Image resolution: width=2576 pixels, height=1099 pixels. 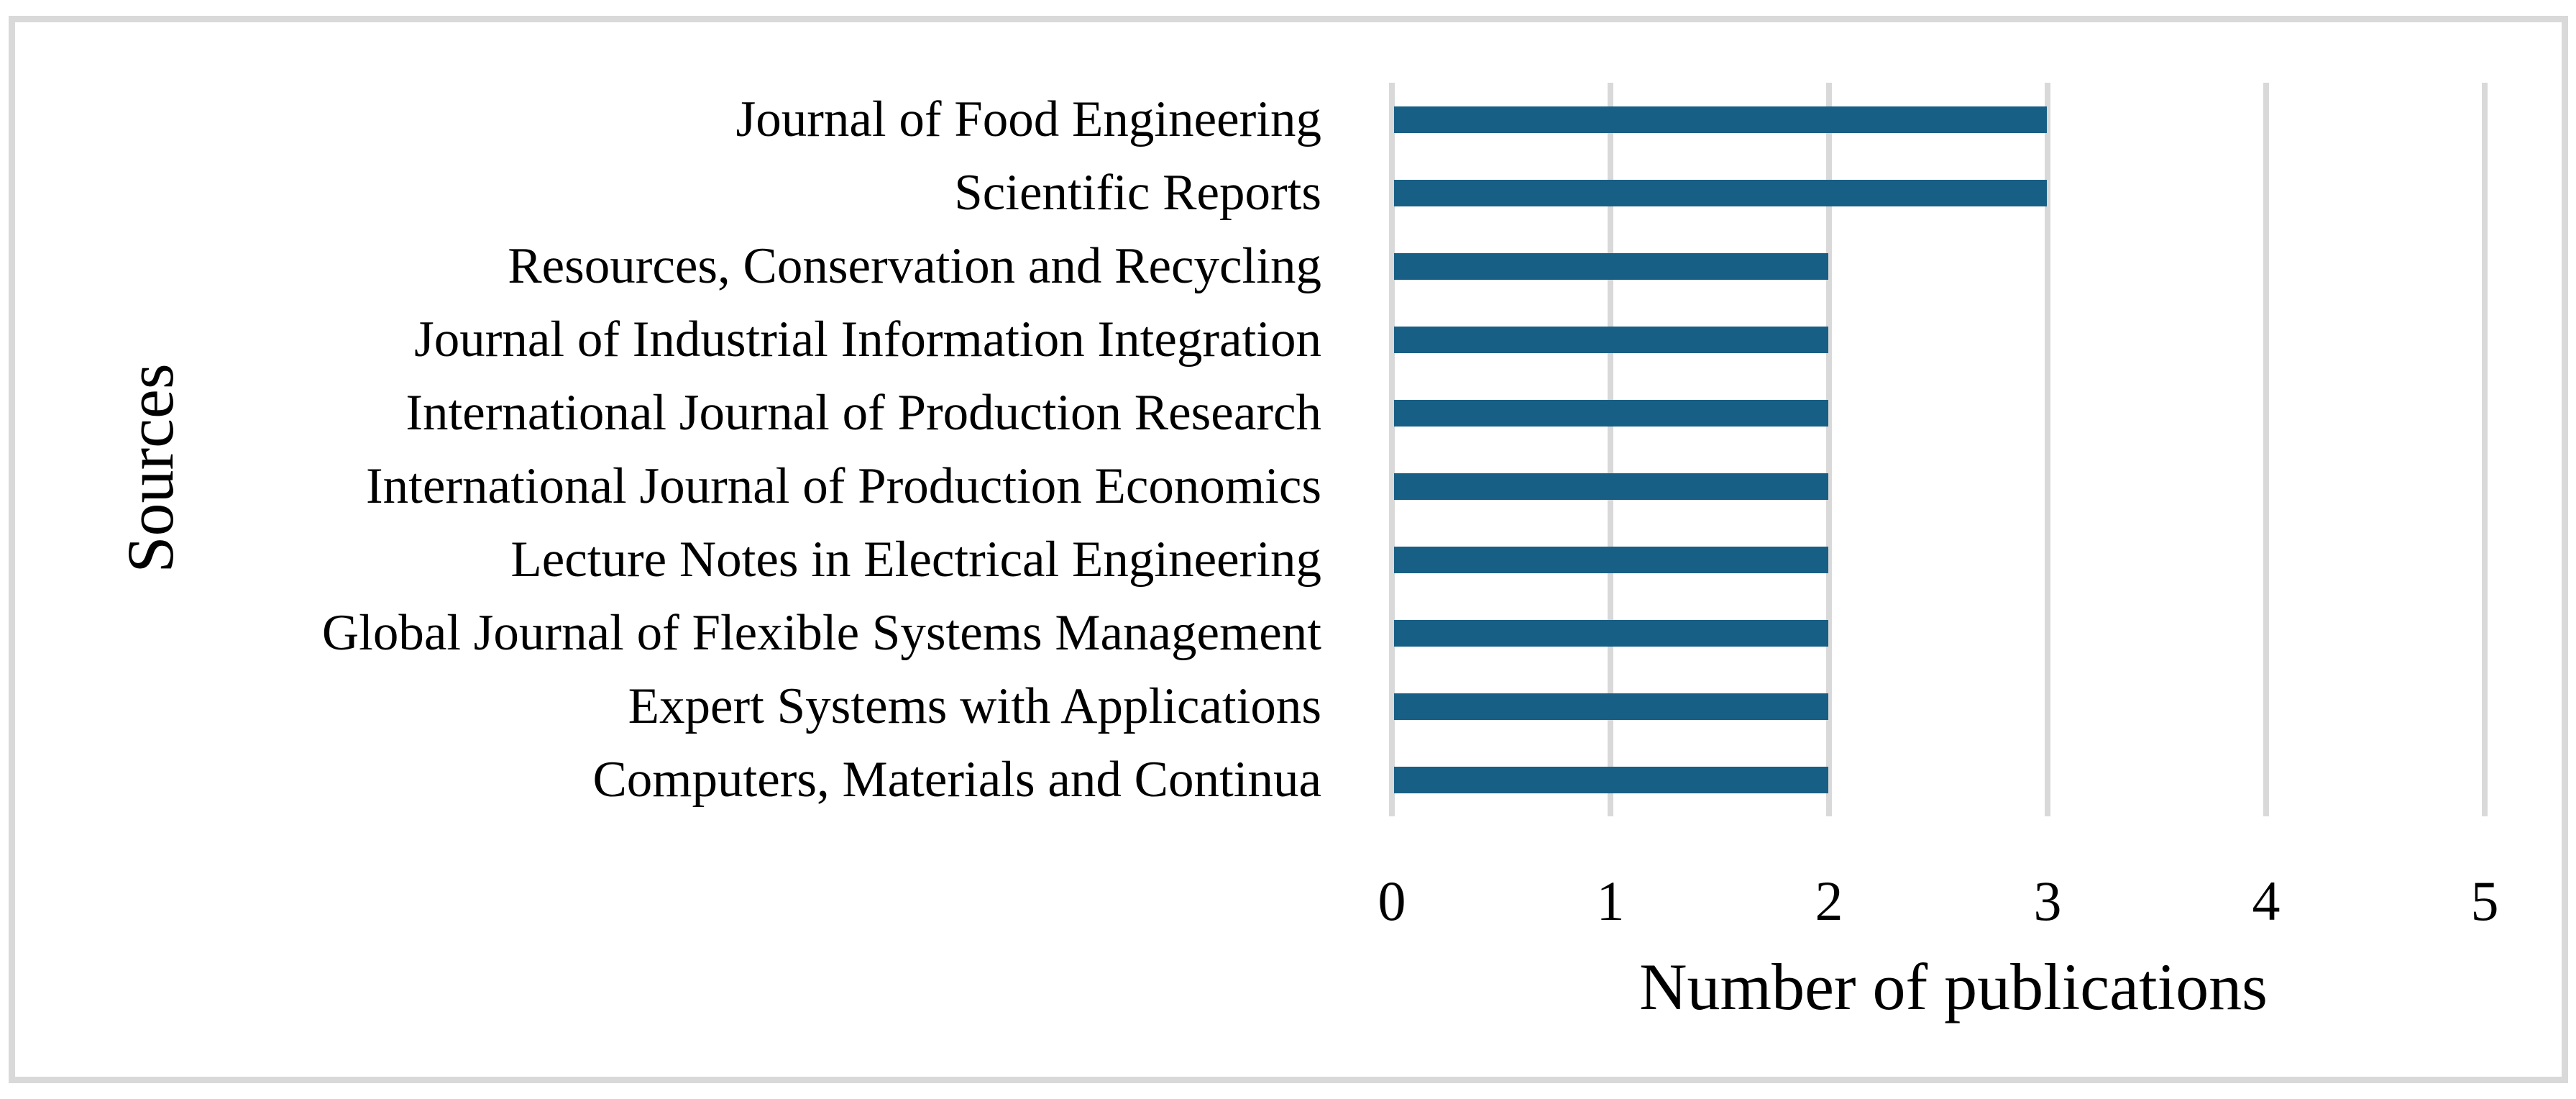 What do you see at coordinates (1392, 901) in the screenshot?
I see `x-tick-label: 0` at bounding box center [1392, 901].